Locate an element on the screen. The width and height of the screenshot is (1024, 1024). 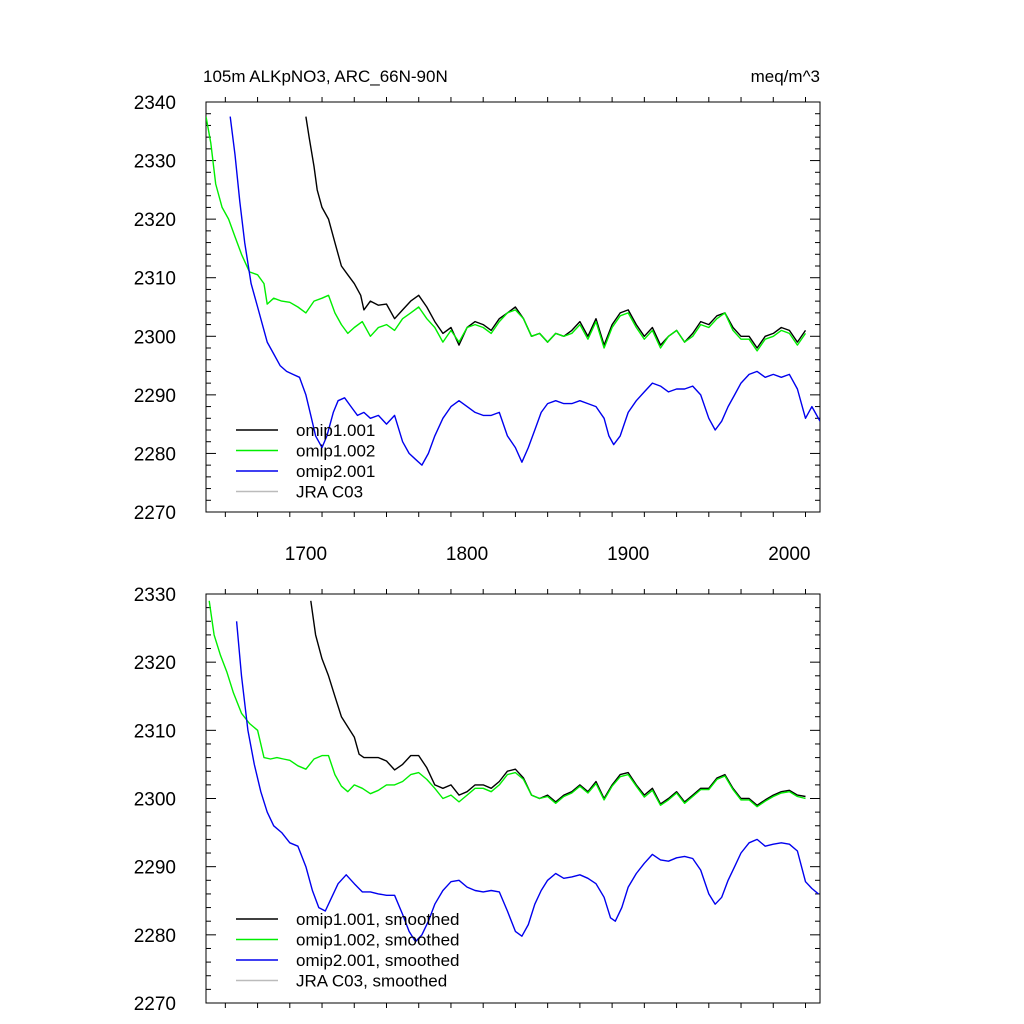
legend-label: JRA C03 is located at coordinates (329, 492).